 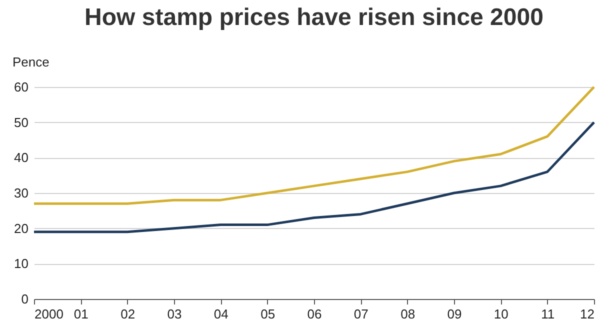 What do you see at coordinates (81, 314) in the screenshot?
I see `x-tick-label: 01` at bounding box center [81, 314].